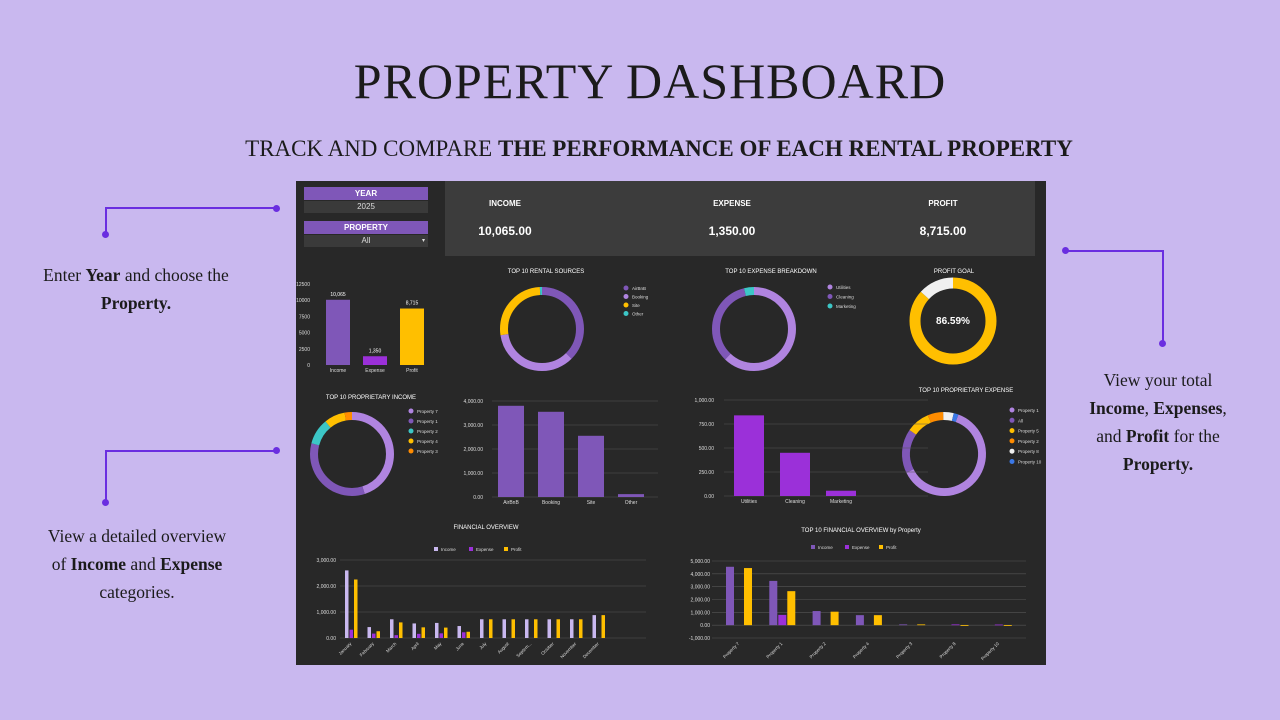 This screenshot has width=1280, height=720. I want to click on x-tick-label: Property 10, so click(990, 651).